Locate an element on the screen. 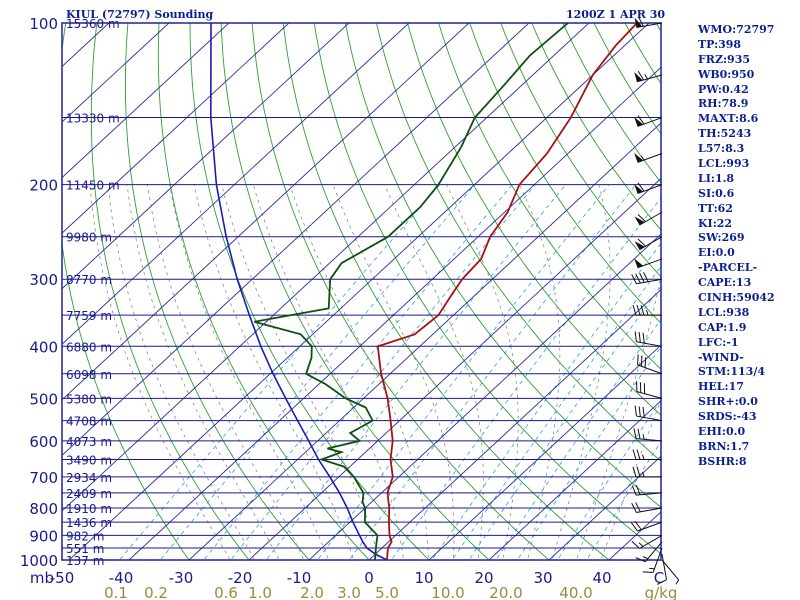 The height and width of the screenshot is (600, 800). index-line: BRN:1.7 is located at coordinates (724, 446).